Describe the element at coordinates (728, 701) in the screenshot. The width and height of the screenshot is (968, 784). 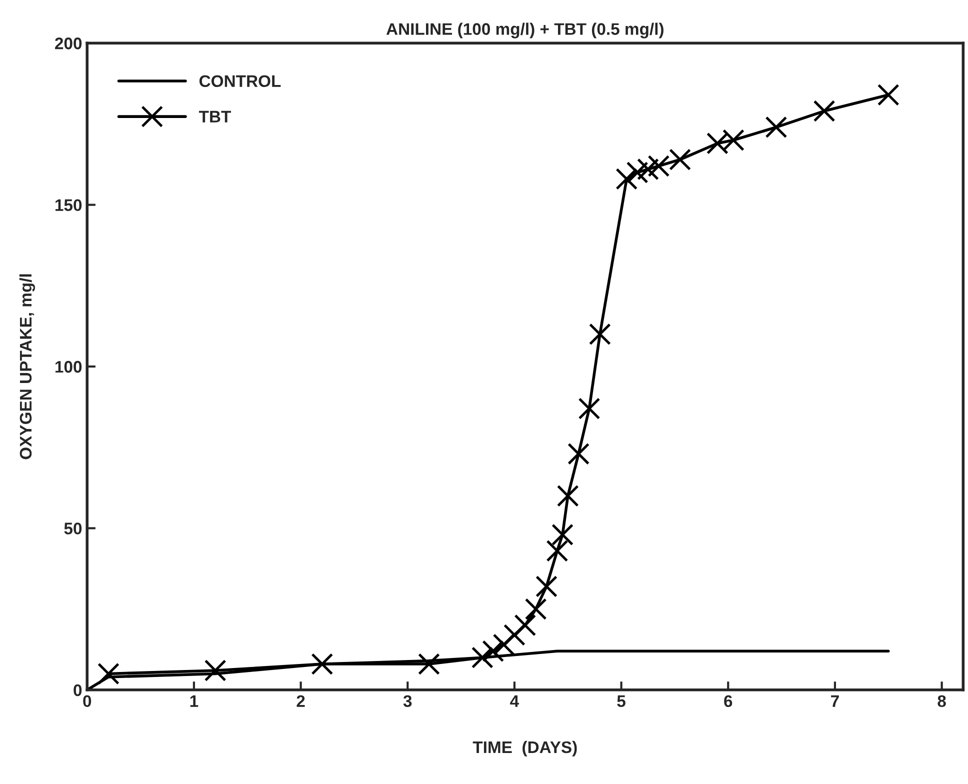
I see `x-tick-label: 6` at that location.